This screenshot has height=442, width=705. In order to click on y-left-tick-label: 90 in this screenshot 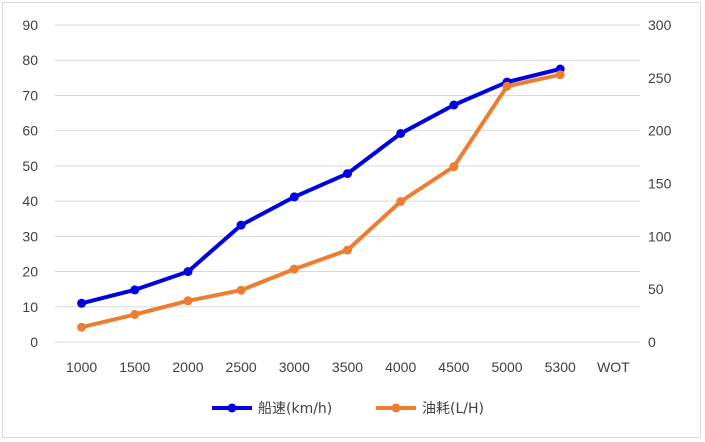, I will do `click(30, 25)`.